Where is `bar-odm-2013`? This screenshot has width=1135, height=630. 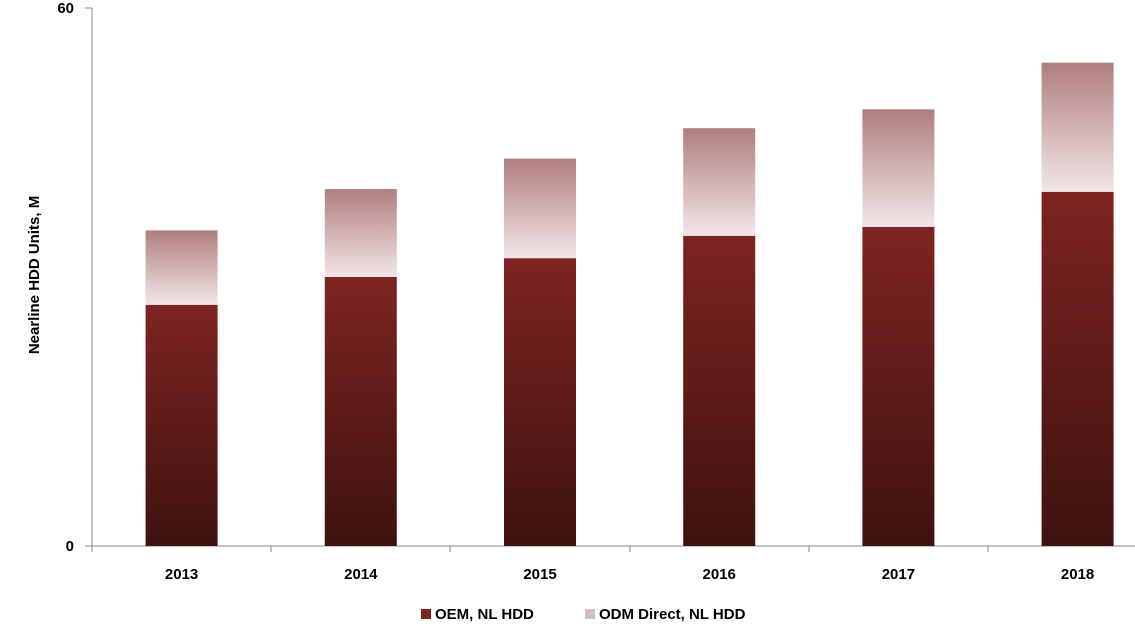 bar-odm-2013 is located at coordinates (181, 267).